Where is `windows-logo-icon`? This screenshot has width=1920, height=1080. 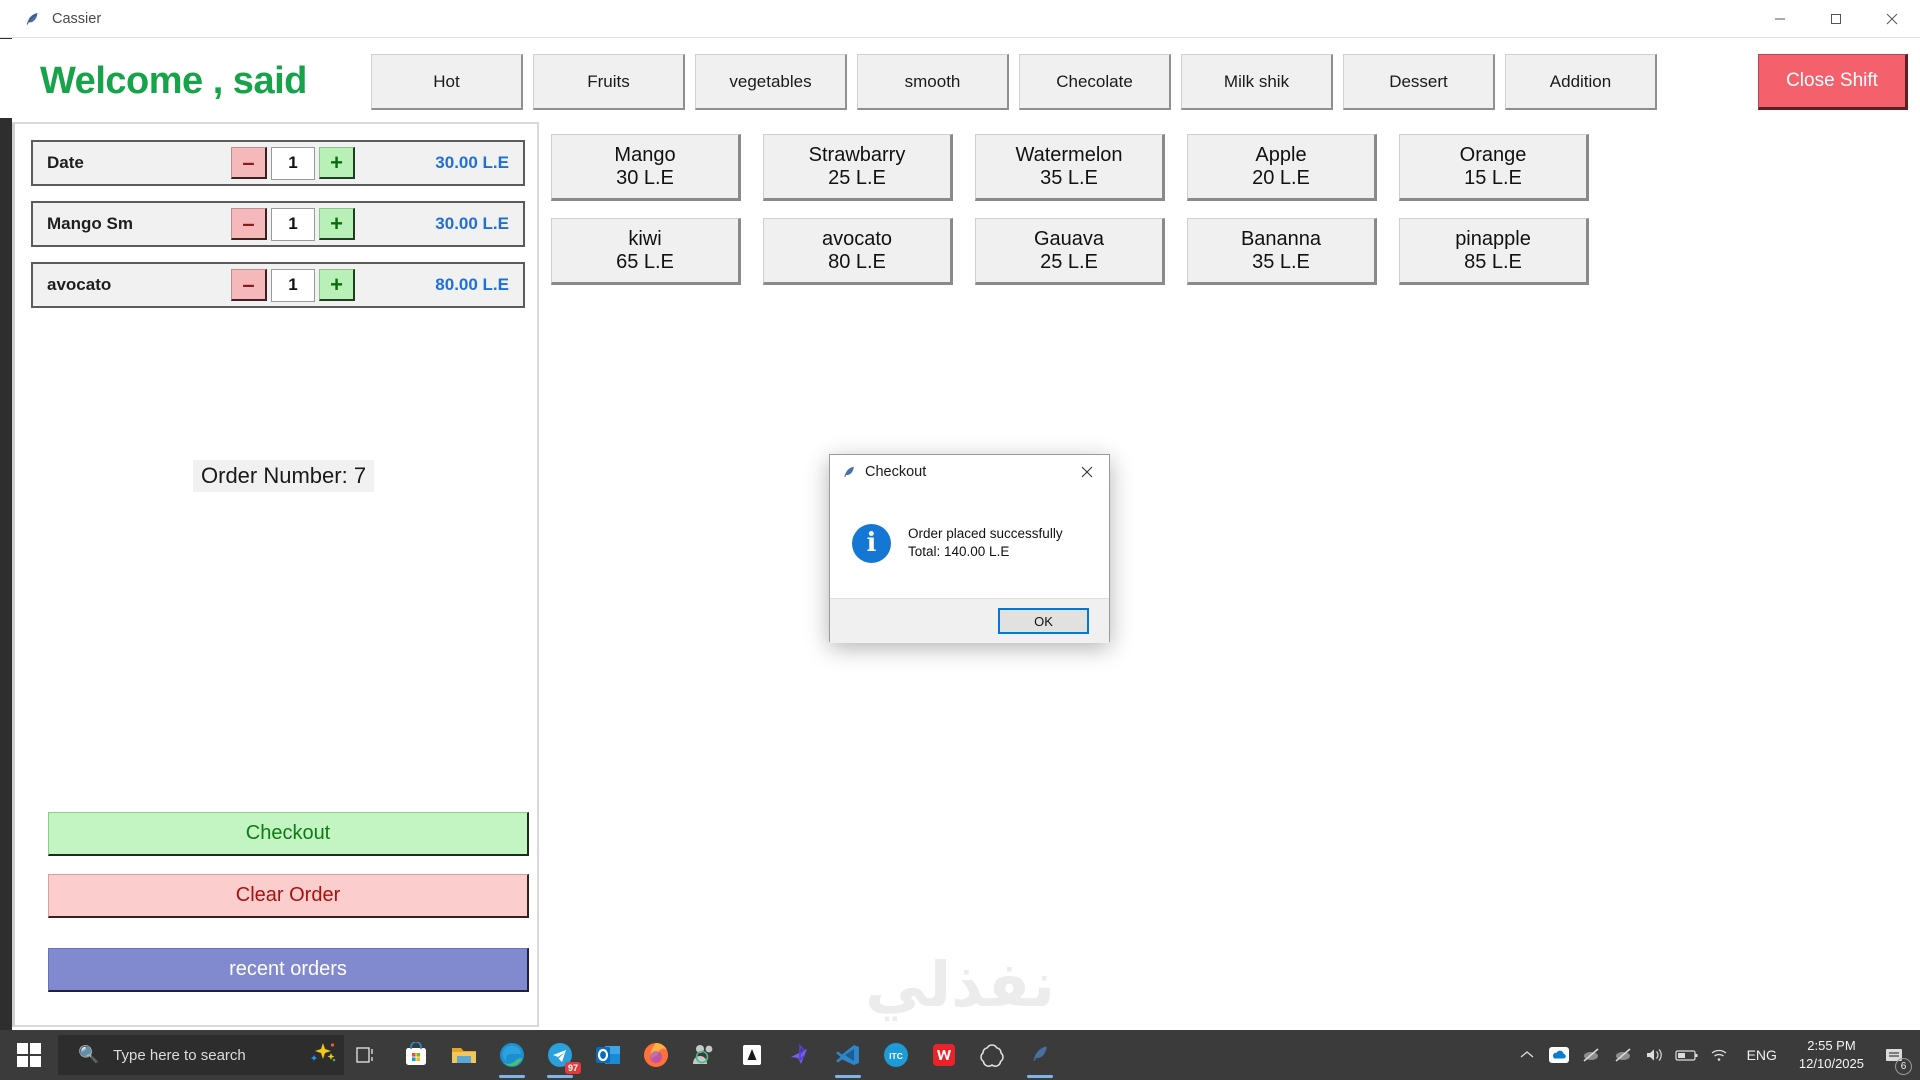 windows-logo-icon is located at coordinates (29, 1055).